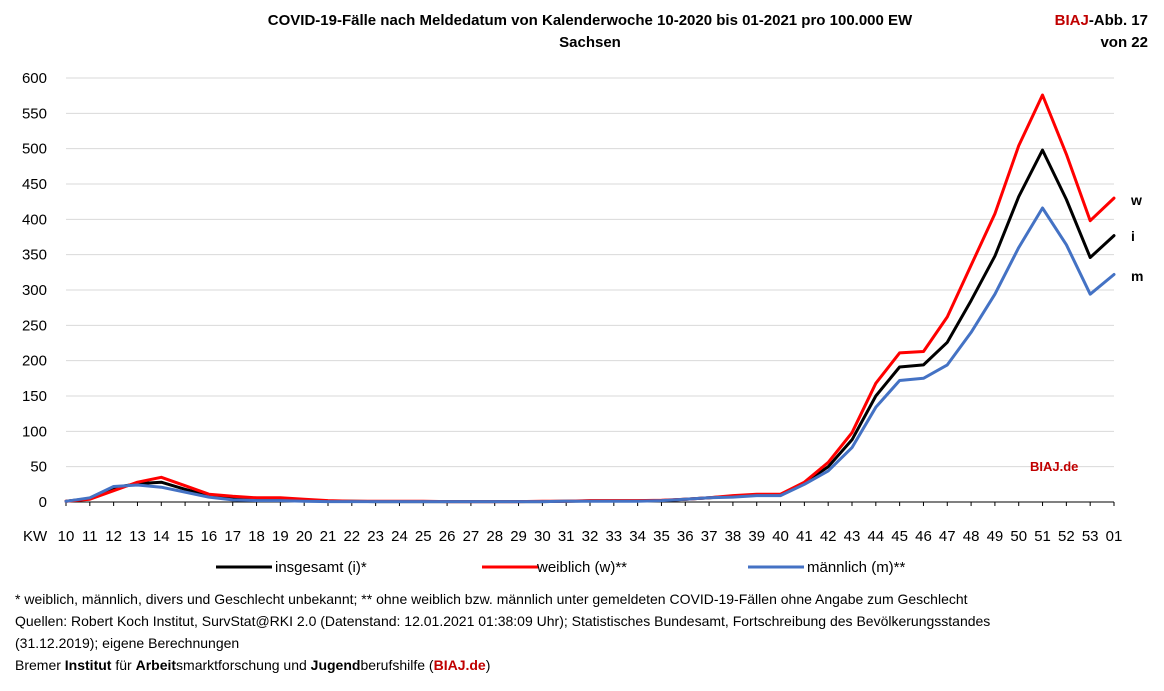 Image resolution: width=1164 pixels, height=691 pixels. Describe the element at coordinates (321, 567) in the screenshot. I see `legend-label-i: insgesamt (i)*` at that location.